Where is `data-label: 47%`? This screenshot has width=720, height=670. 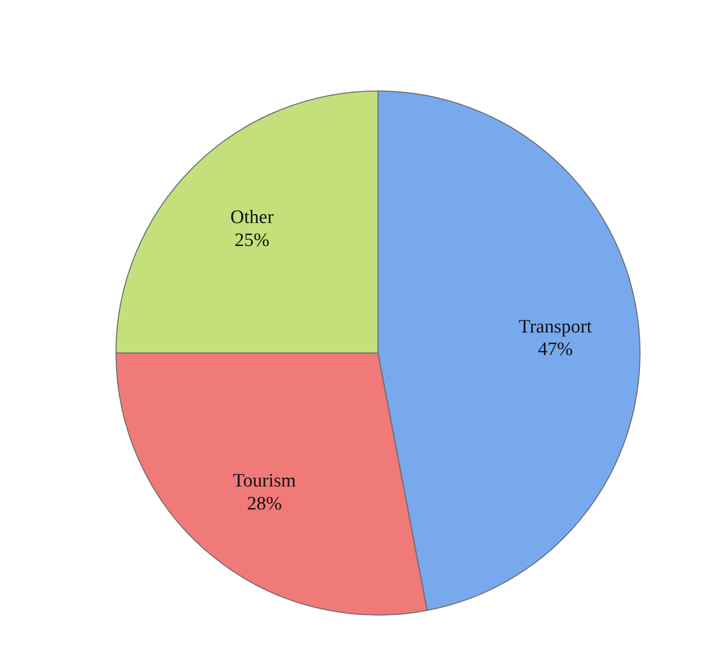 data-label: 47% is located at coordinates (555, 349).